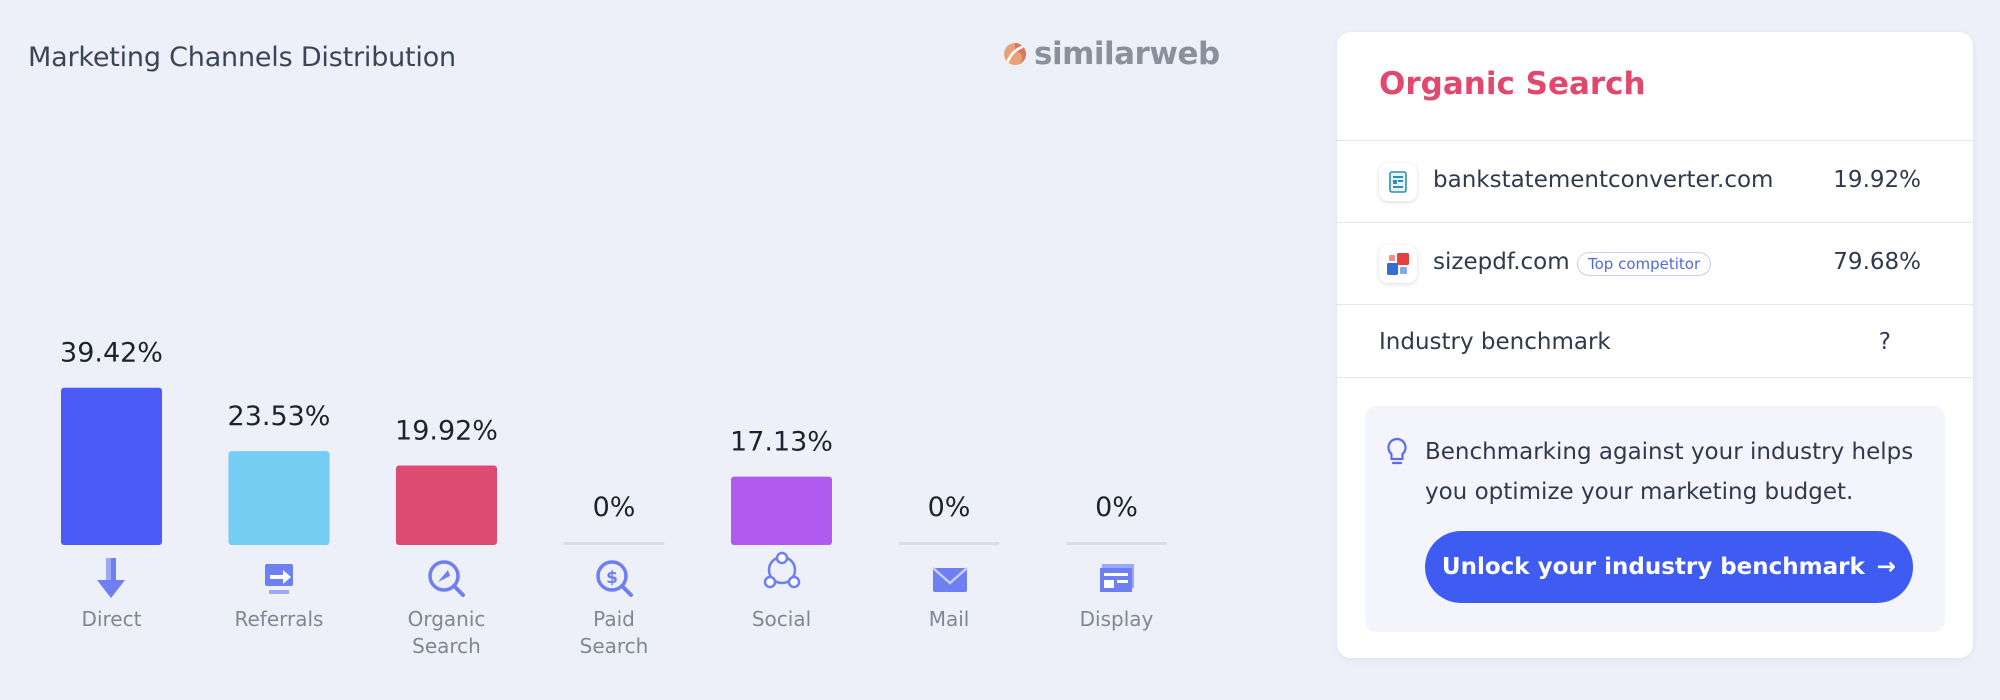 Image resolution: width=2000 pixels, height=700 pixels. I want to click on bar-organic-search, so click(446, 505).